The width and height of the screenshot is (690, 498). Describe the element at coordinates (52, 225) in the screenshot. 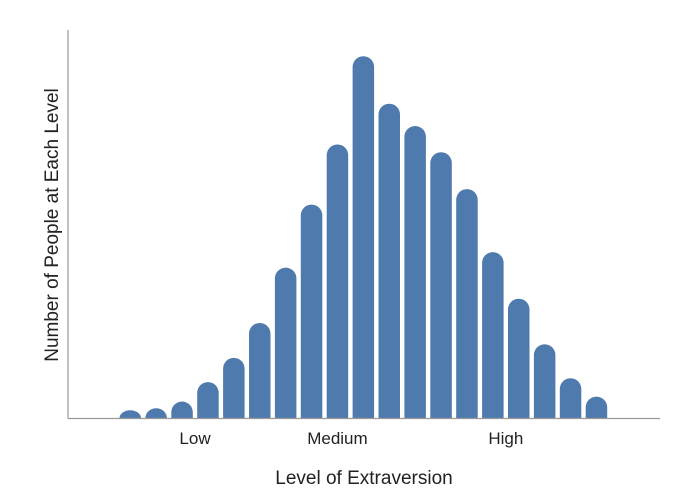

I see `y-axis-label: Number of People at Each Level` at that location.